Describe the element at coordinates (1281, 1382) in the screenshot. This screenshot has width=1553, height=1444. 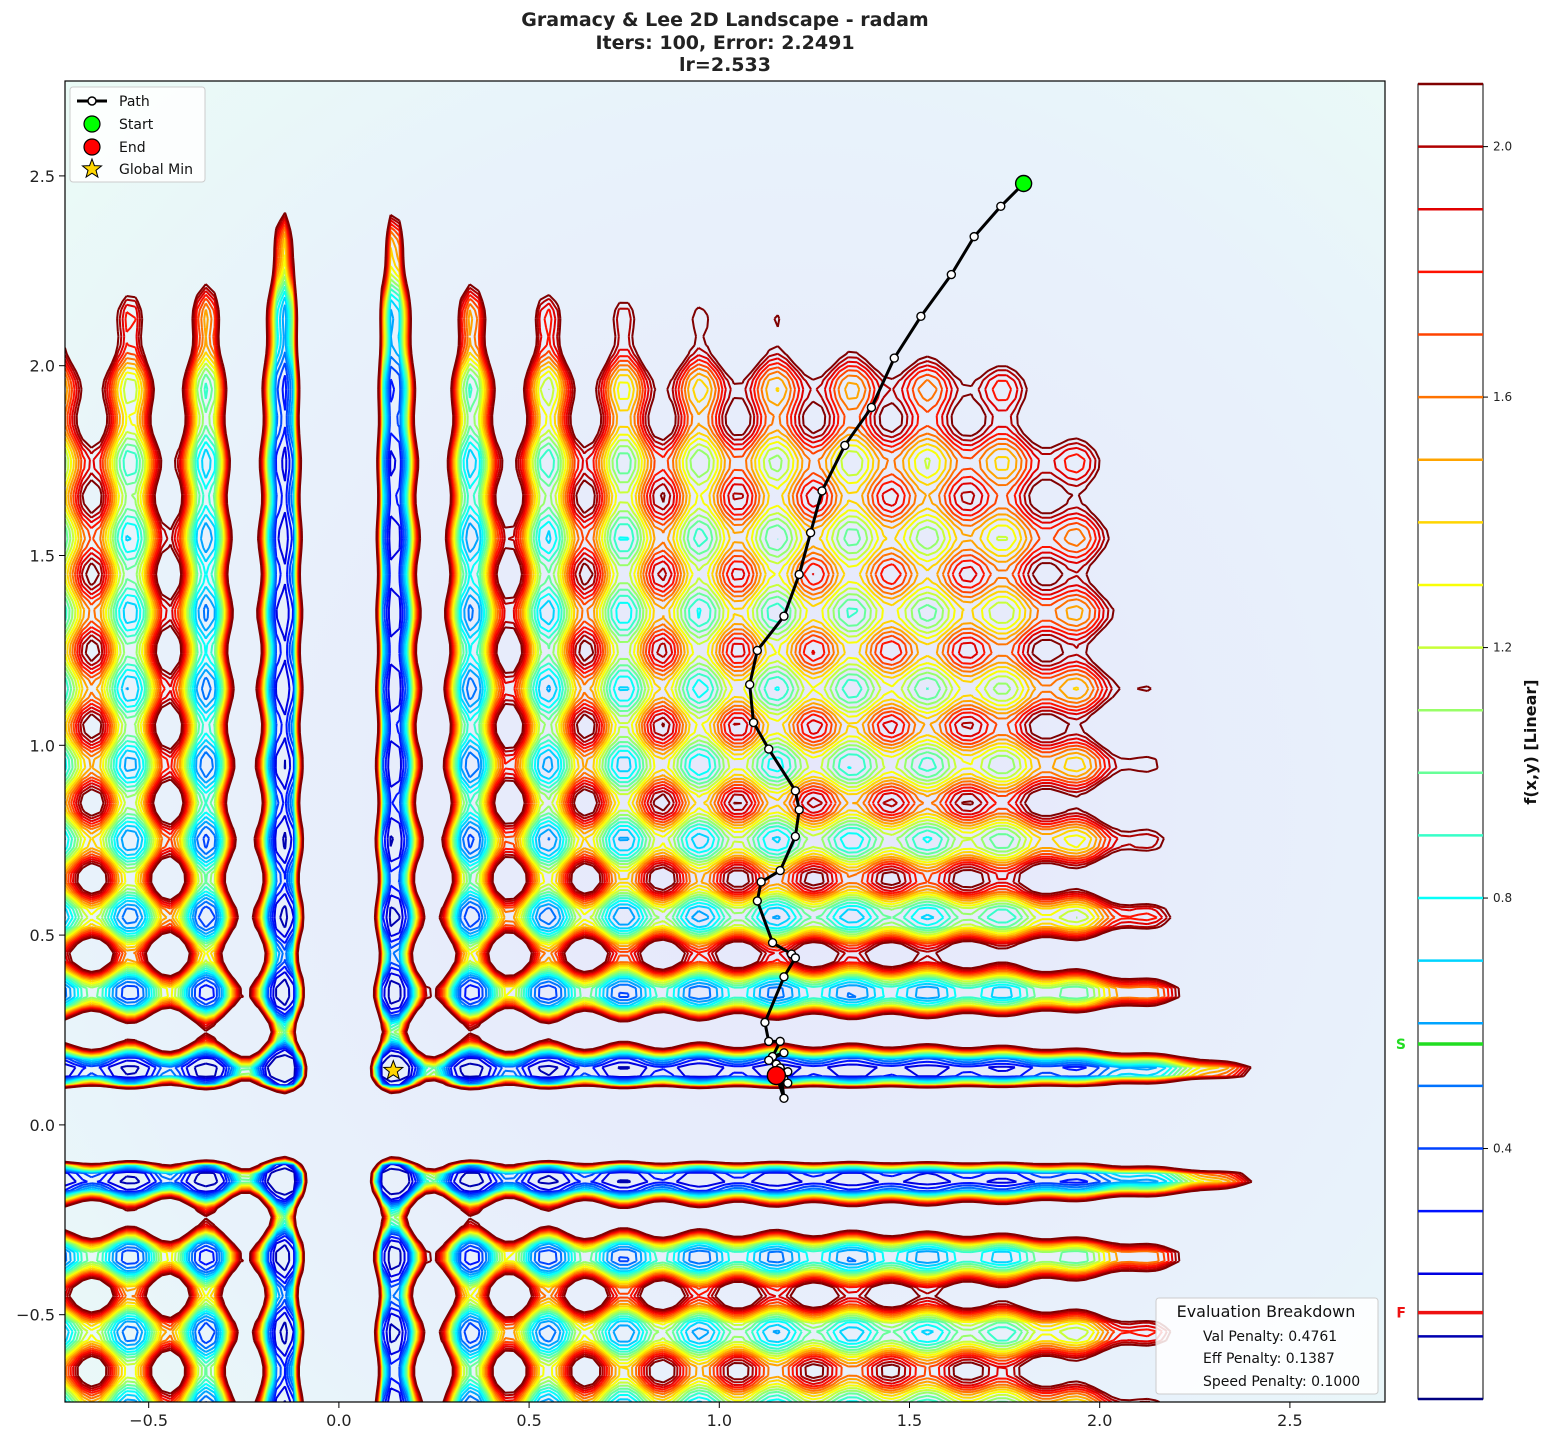
I see `evaluation-speed-penalty: Speed Penalty: 0.1000` at that location.